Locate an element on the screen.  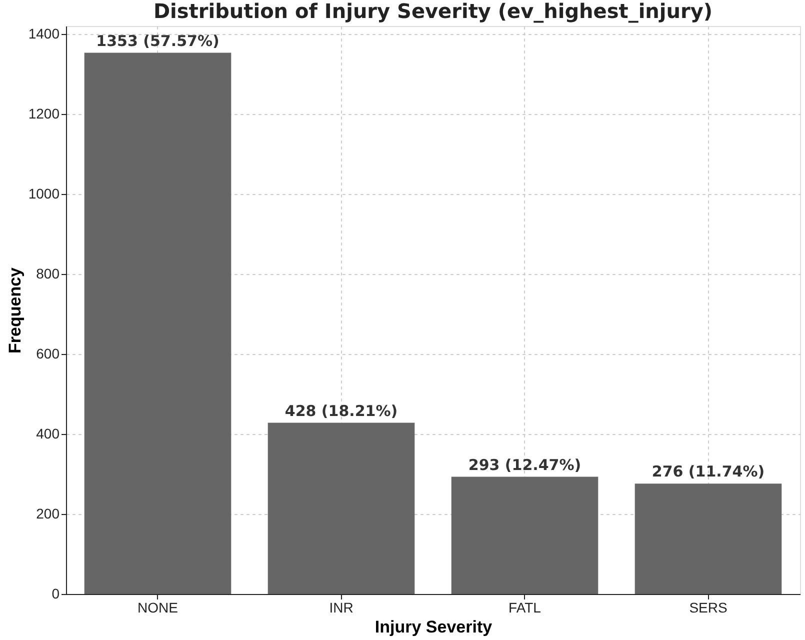
y-tick-label: 0 is located at coordinates (56, 594).